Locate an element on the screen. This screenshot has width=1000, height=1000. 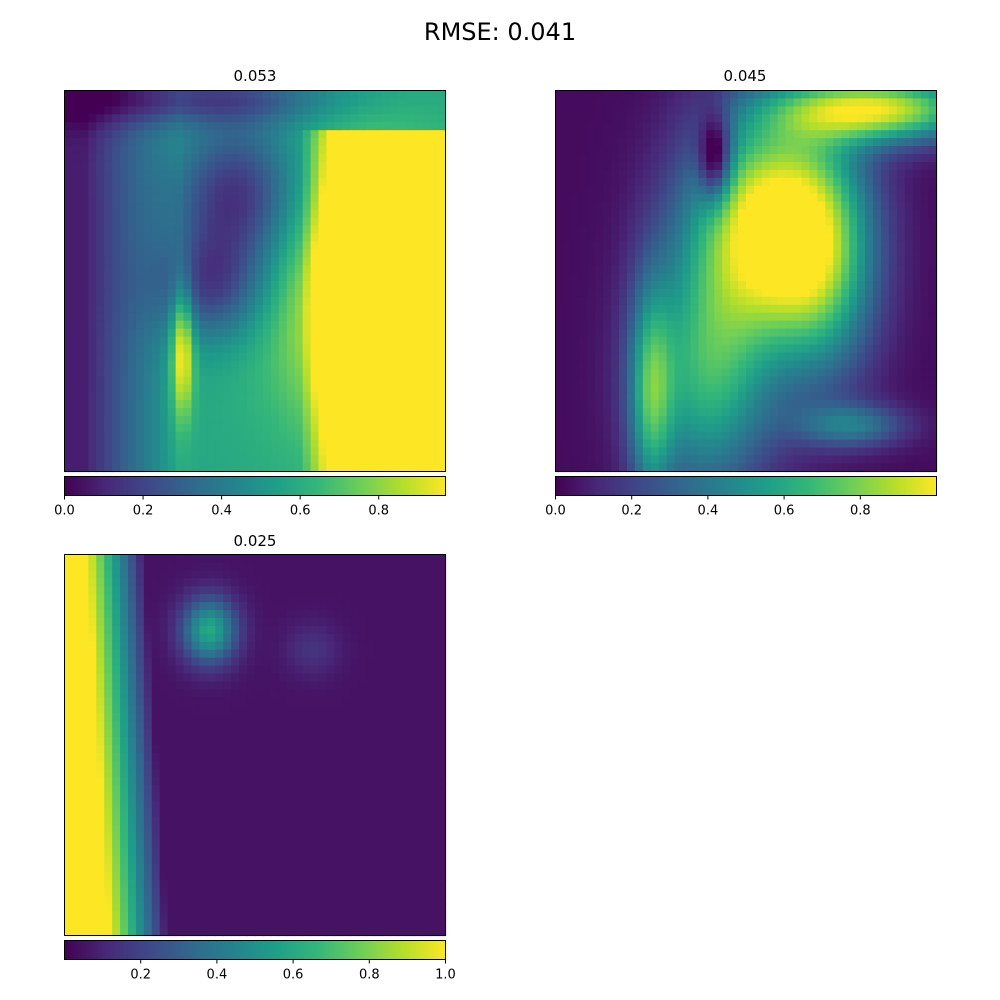
heatmap-1-frame is located at coordinates (255, 281).